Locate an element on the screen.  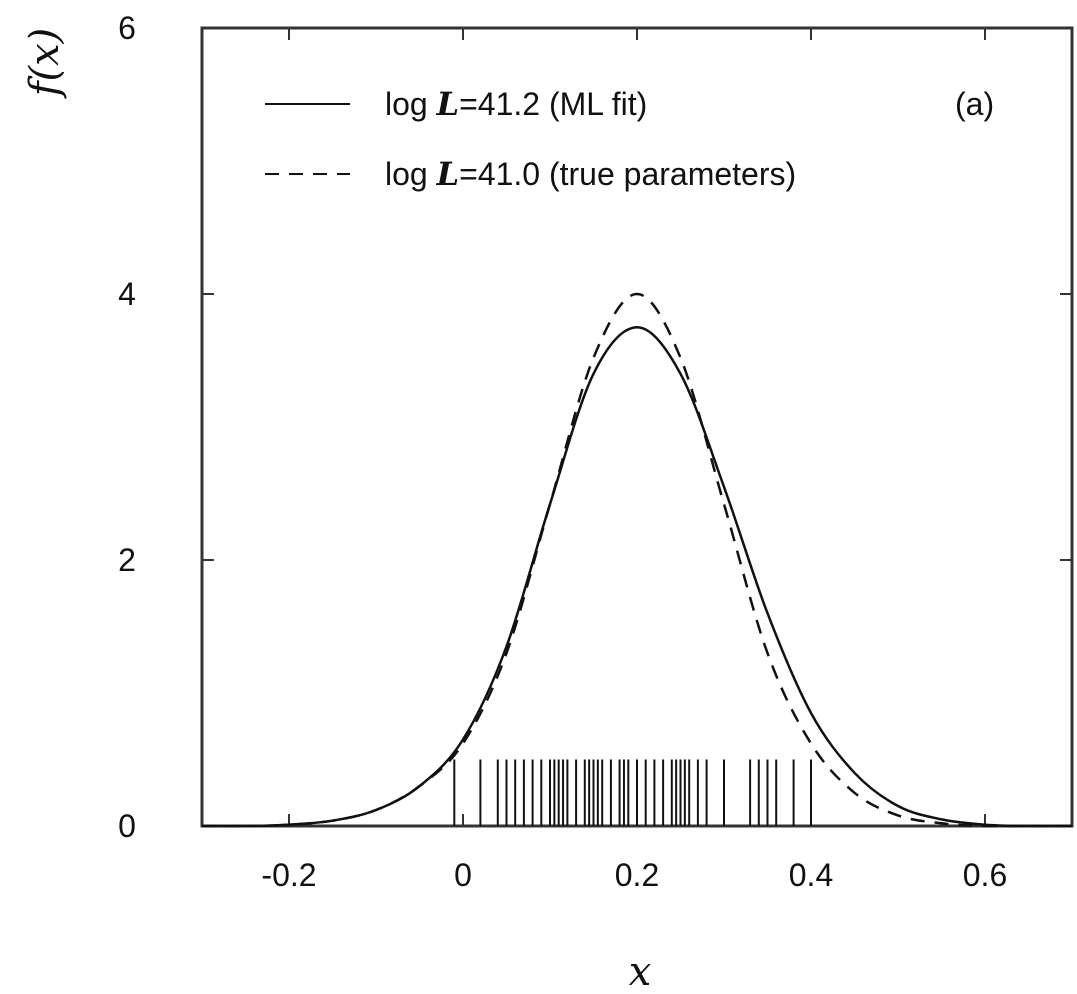
x-tick-label: 0.2 is located at coordinates (637, 875).